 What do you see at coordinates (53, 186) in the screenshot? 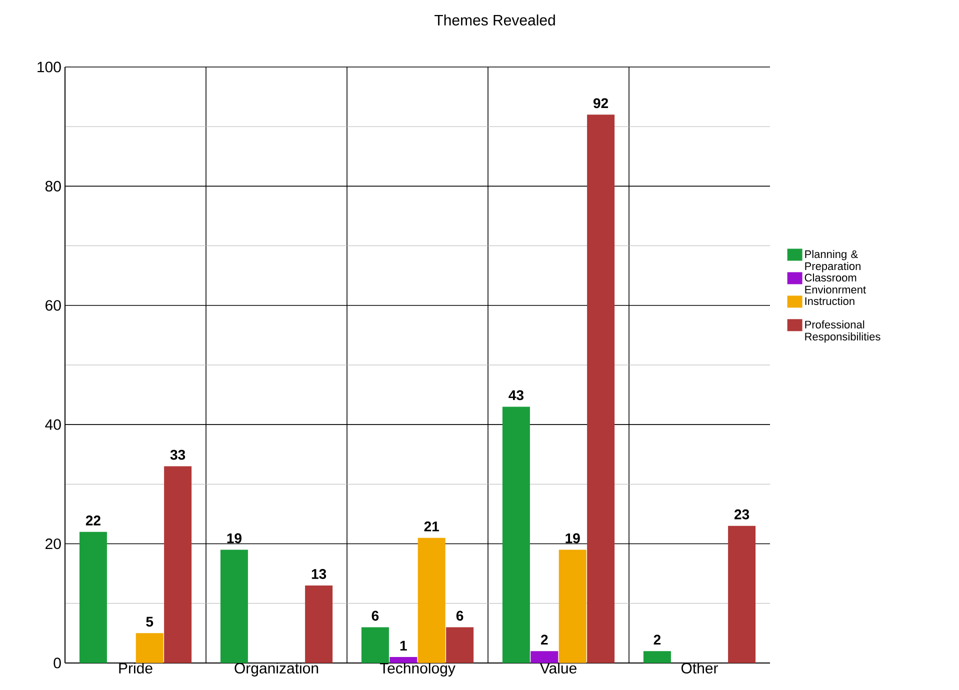
I see `y-tick-label: 80` at bounding box center [53, 186].